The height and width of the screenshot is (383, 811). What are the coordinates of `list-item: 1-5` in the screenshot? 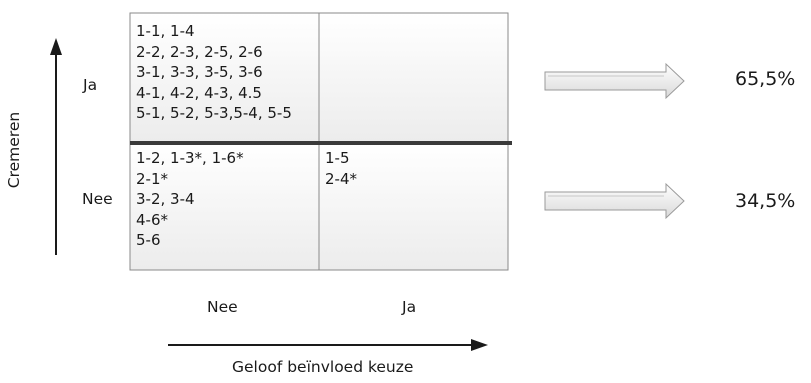 It's located at (337, 158).